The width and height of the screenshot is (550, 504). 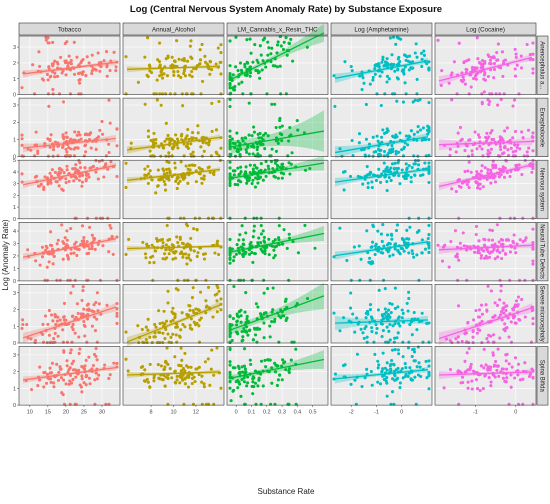 I want to click on facet-strip-row, so click(x=542, y=252).